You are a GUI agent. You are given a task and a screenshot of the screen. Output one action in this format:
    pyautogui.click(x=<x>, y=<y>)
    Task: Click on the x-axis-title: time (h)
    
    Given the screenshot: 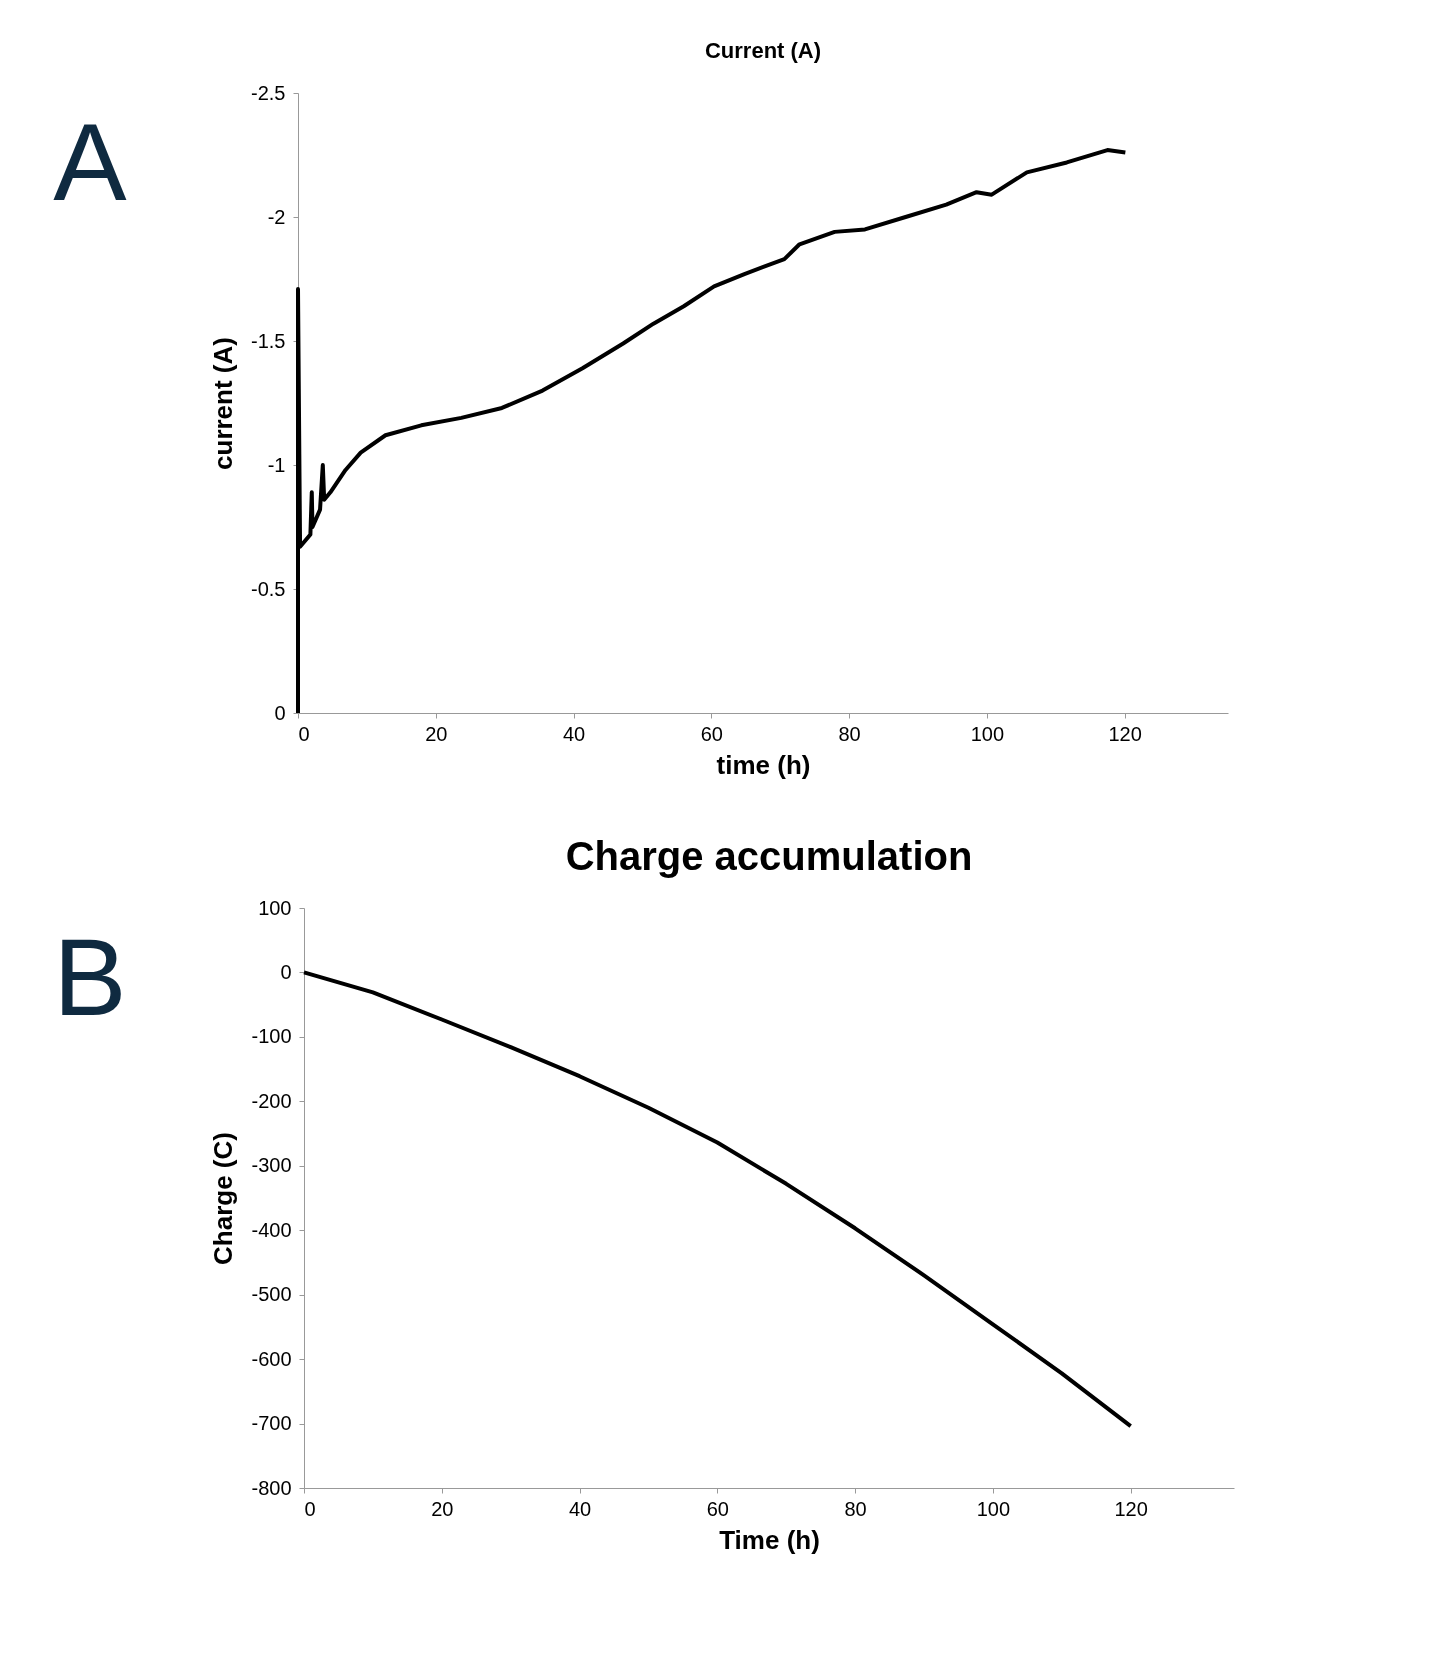 What is the action you would take?
    pyautogui.click(x=763, y=764)
    